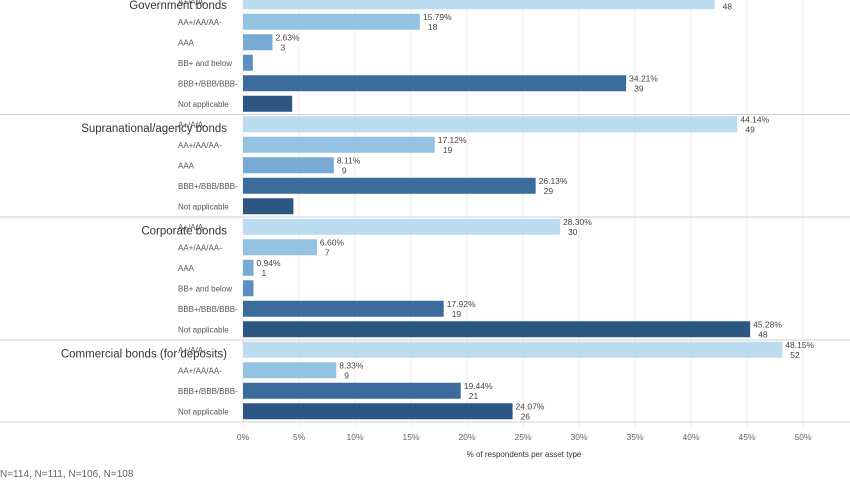 Image resolution: width=850 pixels, height=484 pixels. Describe the element at coordinates (524, 454) in the screenshot. I see `x-axis-title: % of respondents per asset type` at that location.